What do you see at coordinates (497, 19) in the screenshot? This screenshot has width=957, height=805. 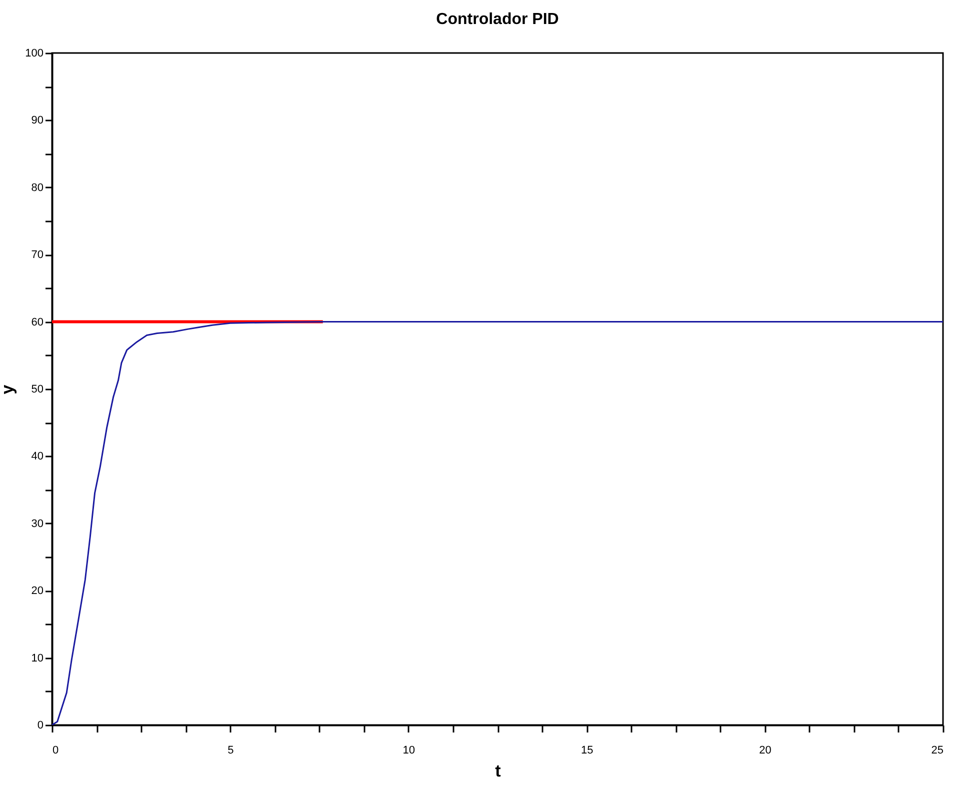 I see `chart-title: Controlador PID` at bounding box center [497, 19].